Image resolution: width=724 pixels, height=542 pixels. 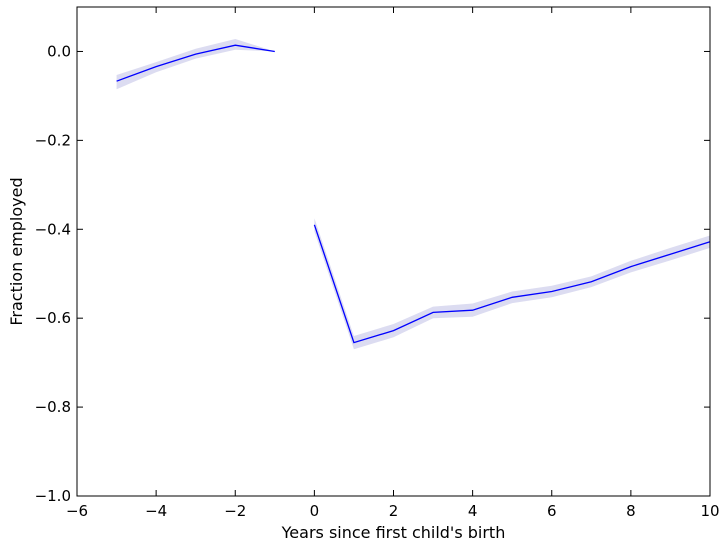 I want to click on y-tick-label: −0.8, so click(x=53, y=407).